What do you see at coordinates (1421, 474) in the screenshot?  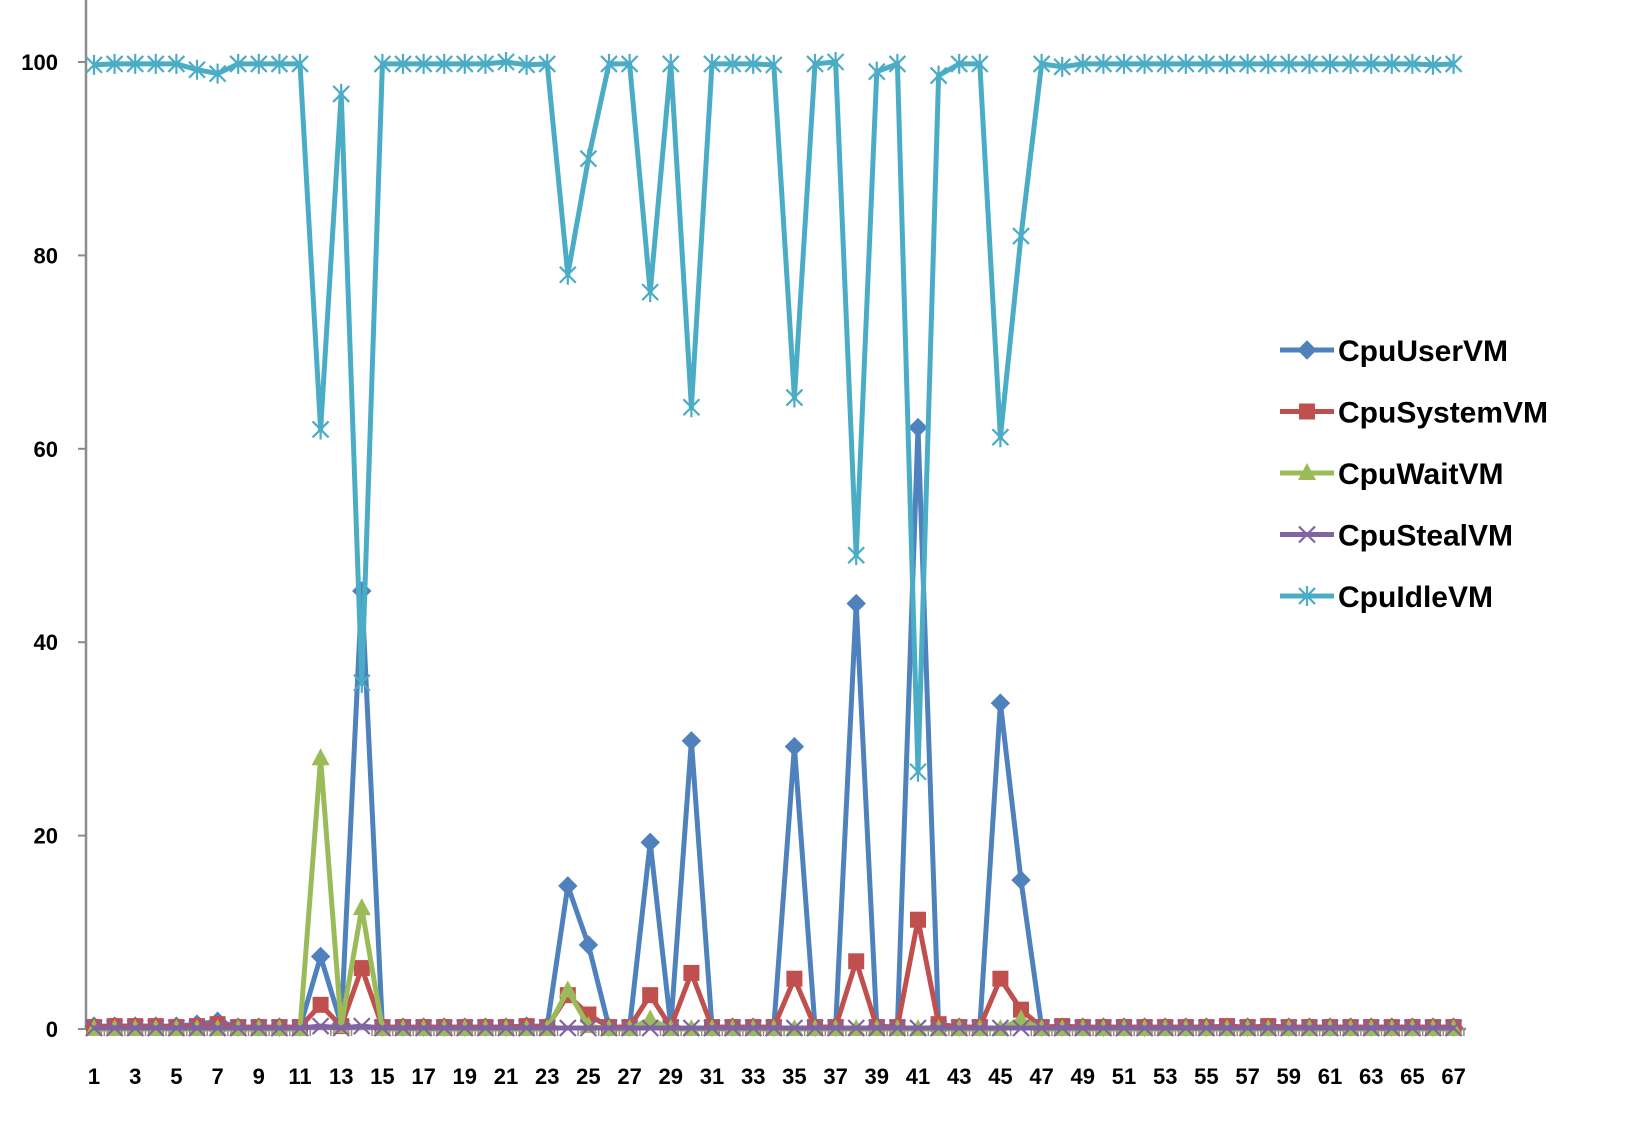 I see `legend-label: CpuWaitVM` at bounding box center [1421, 474].